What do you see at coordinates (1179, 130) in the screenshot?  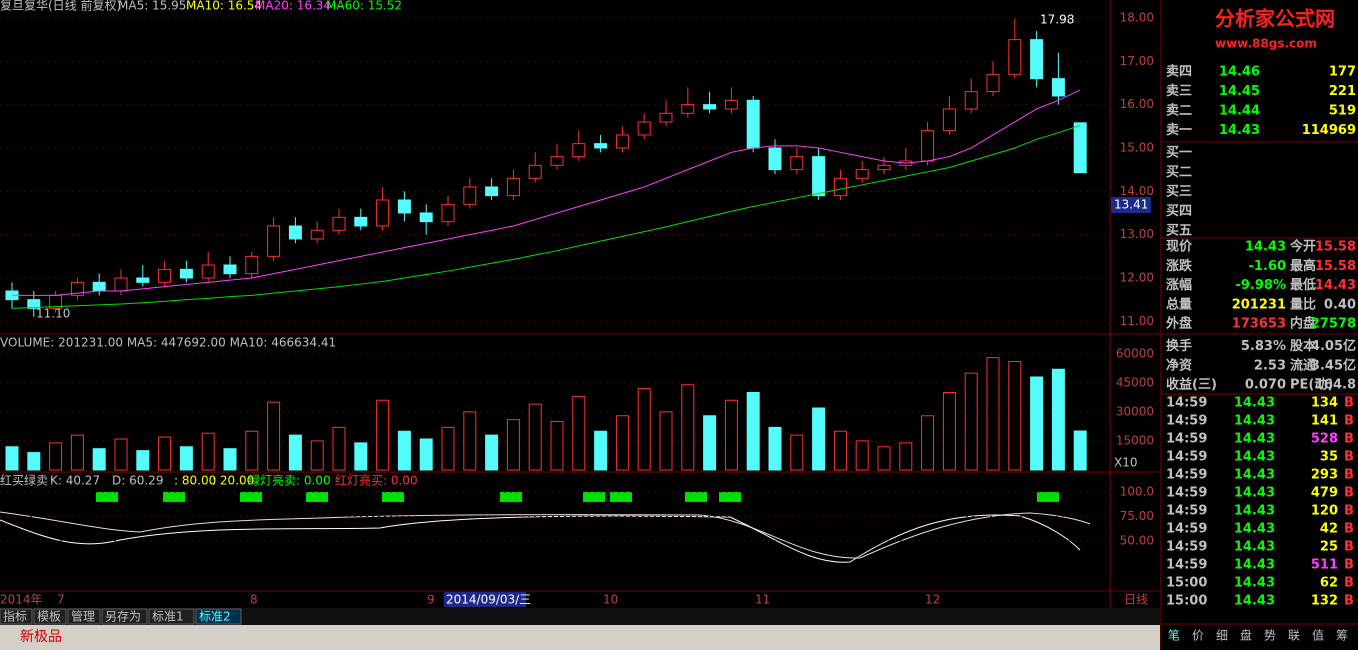 I see `book-label: 卖一` at bounding box center [1179, 130].